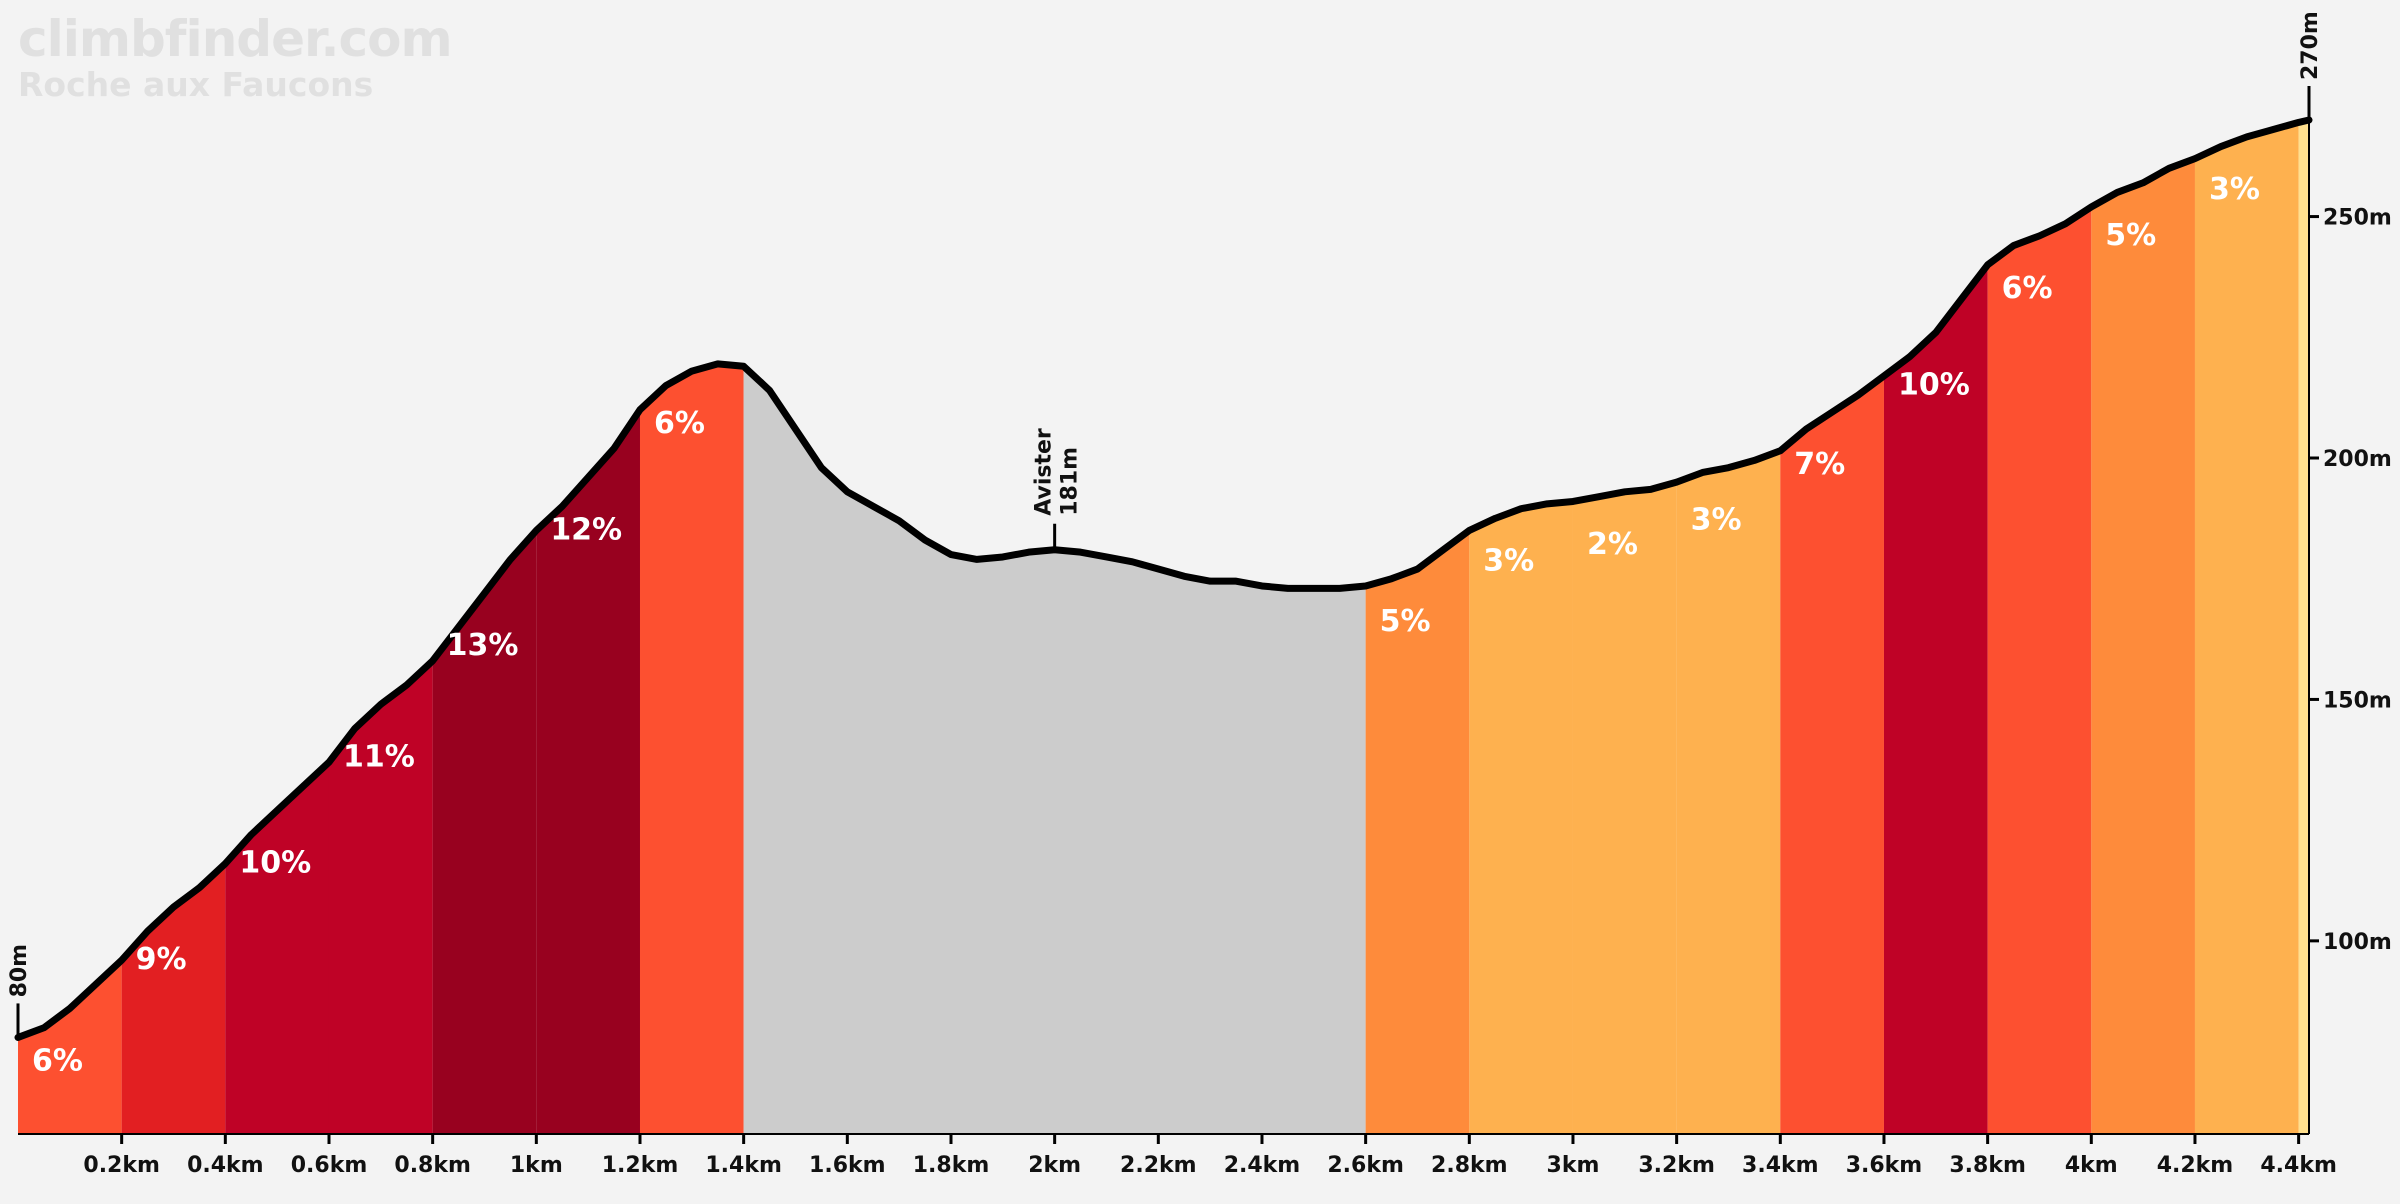  I want to click on x-tick-label-19: 4km, so click(2091, 1165).